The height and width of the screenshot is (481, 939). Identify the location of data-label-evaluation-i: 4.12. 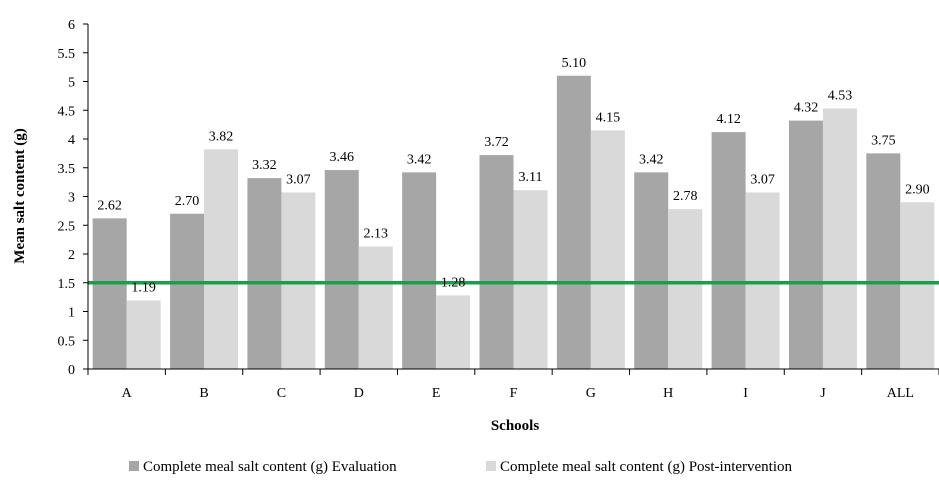
(728, 119).